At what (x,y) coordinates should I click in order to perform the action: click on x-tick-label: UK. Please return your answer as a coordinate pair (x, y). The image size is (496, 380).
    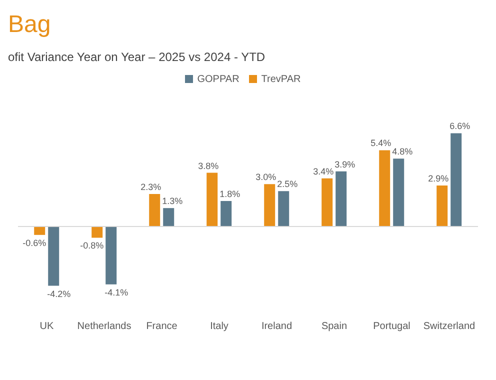
    Looking at the image, I should click on (47, 326).